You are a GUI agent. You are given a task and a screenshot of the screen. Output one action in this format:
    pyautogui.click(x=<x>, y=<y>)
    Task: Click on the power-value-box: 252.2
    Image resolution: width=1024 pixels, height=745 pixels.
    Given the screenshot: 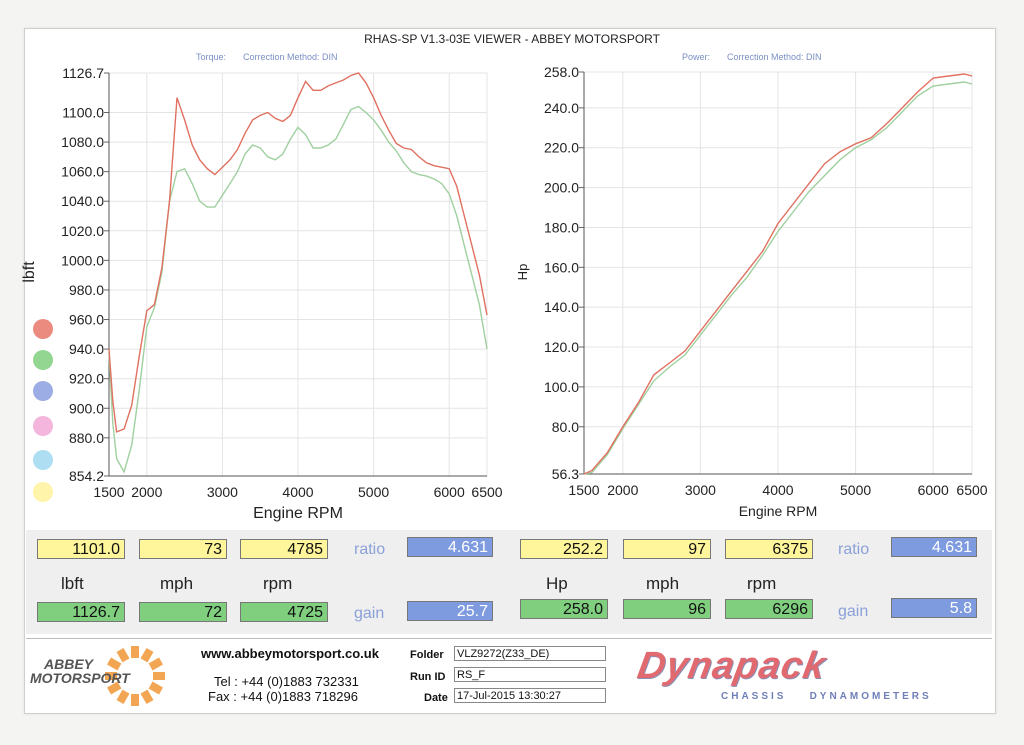 What is the action you would take?
    pyautogui.click(x=564, y=549)
    